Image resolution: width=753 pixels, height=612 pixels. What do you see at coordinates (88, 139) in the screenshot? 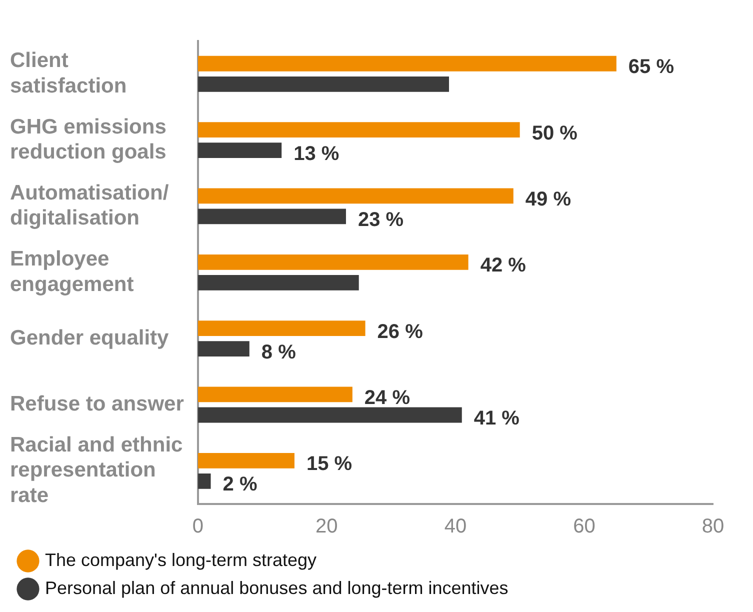
I see `y-tick-label: GHG emissions reduction goals` at bounding box center [88, 139].